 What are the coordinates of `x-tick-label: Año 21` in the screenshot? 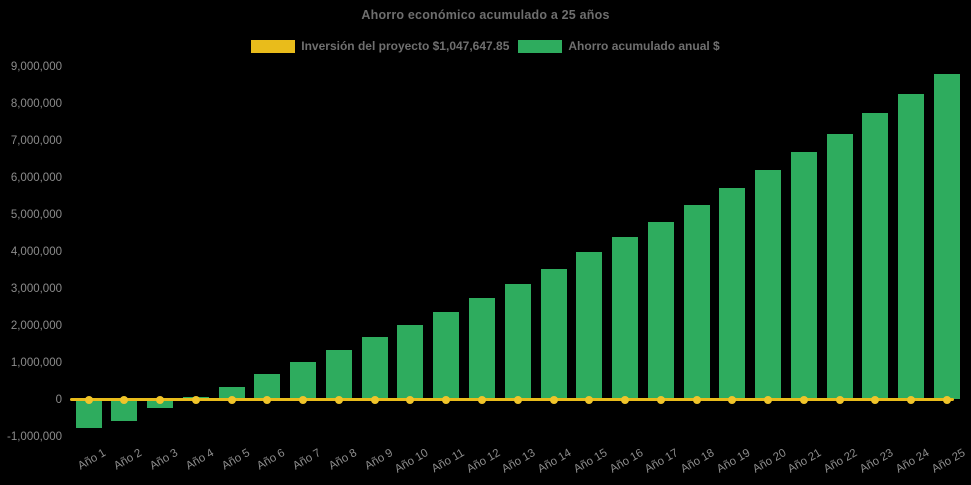 It's located at (805, 461).